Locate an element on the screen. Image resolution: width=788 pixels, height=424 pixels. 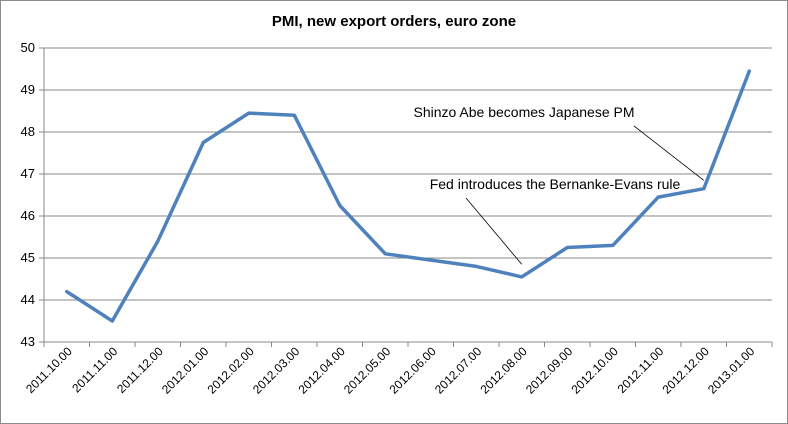
annotation-label: Shinzo Abe becomes Japanese PM is located at coordinates (523, 112).